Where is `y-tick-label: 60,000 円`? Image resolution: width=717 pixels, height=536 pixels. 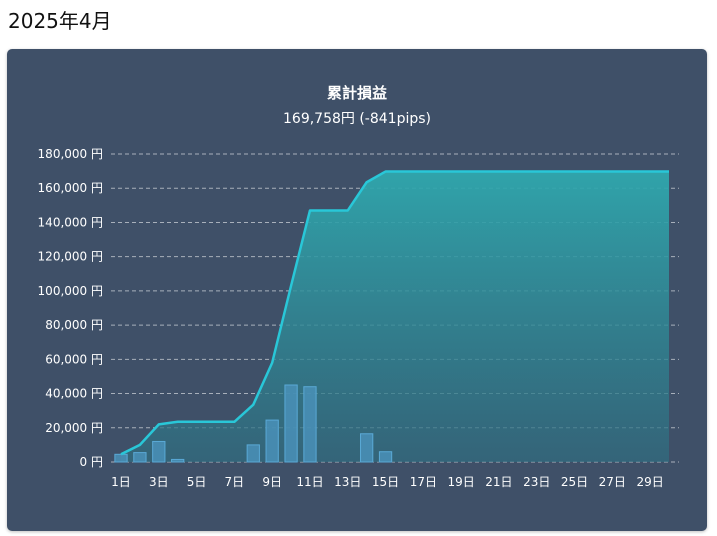 y-tick-label: 60,000 円 is located at coordinates (74, 359).